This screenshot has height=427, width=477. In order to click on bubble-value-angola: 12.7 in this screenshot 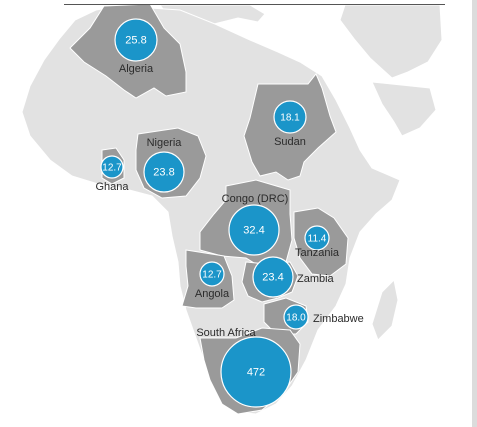, I will do `click(212, 275)`.